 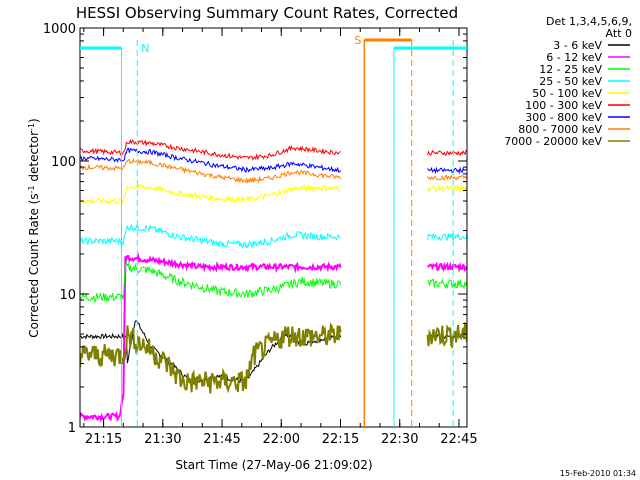 What do you see at coordinates (281, 439) in the screenshot?
I see `x-tick-label-3: 22:00` at bounding box center [281, 439].